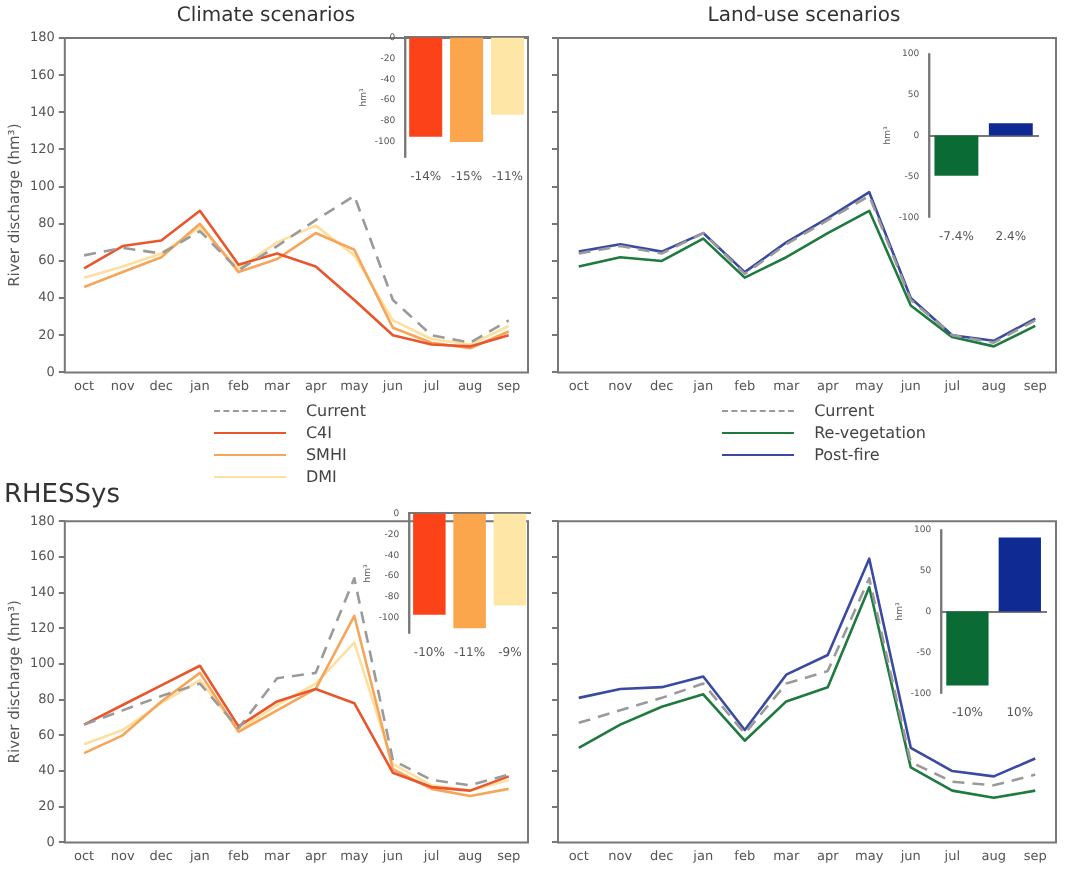 The height and width of the screenshot is (870, 1068). Describe the element at coordinates (319, 433) in the screenshot. I see `legend-label: C4I` at that location.